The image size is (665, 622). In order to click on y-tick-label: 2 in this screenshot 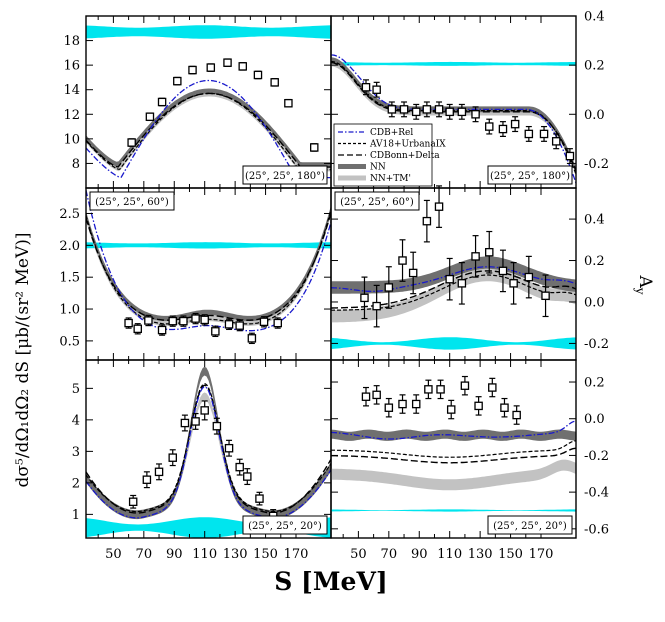, I will do `click(76, 483)`.